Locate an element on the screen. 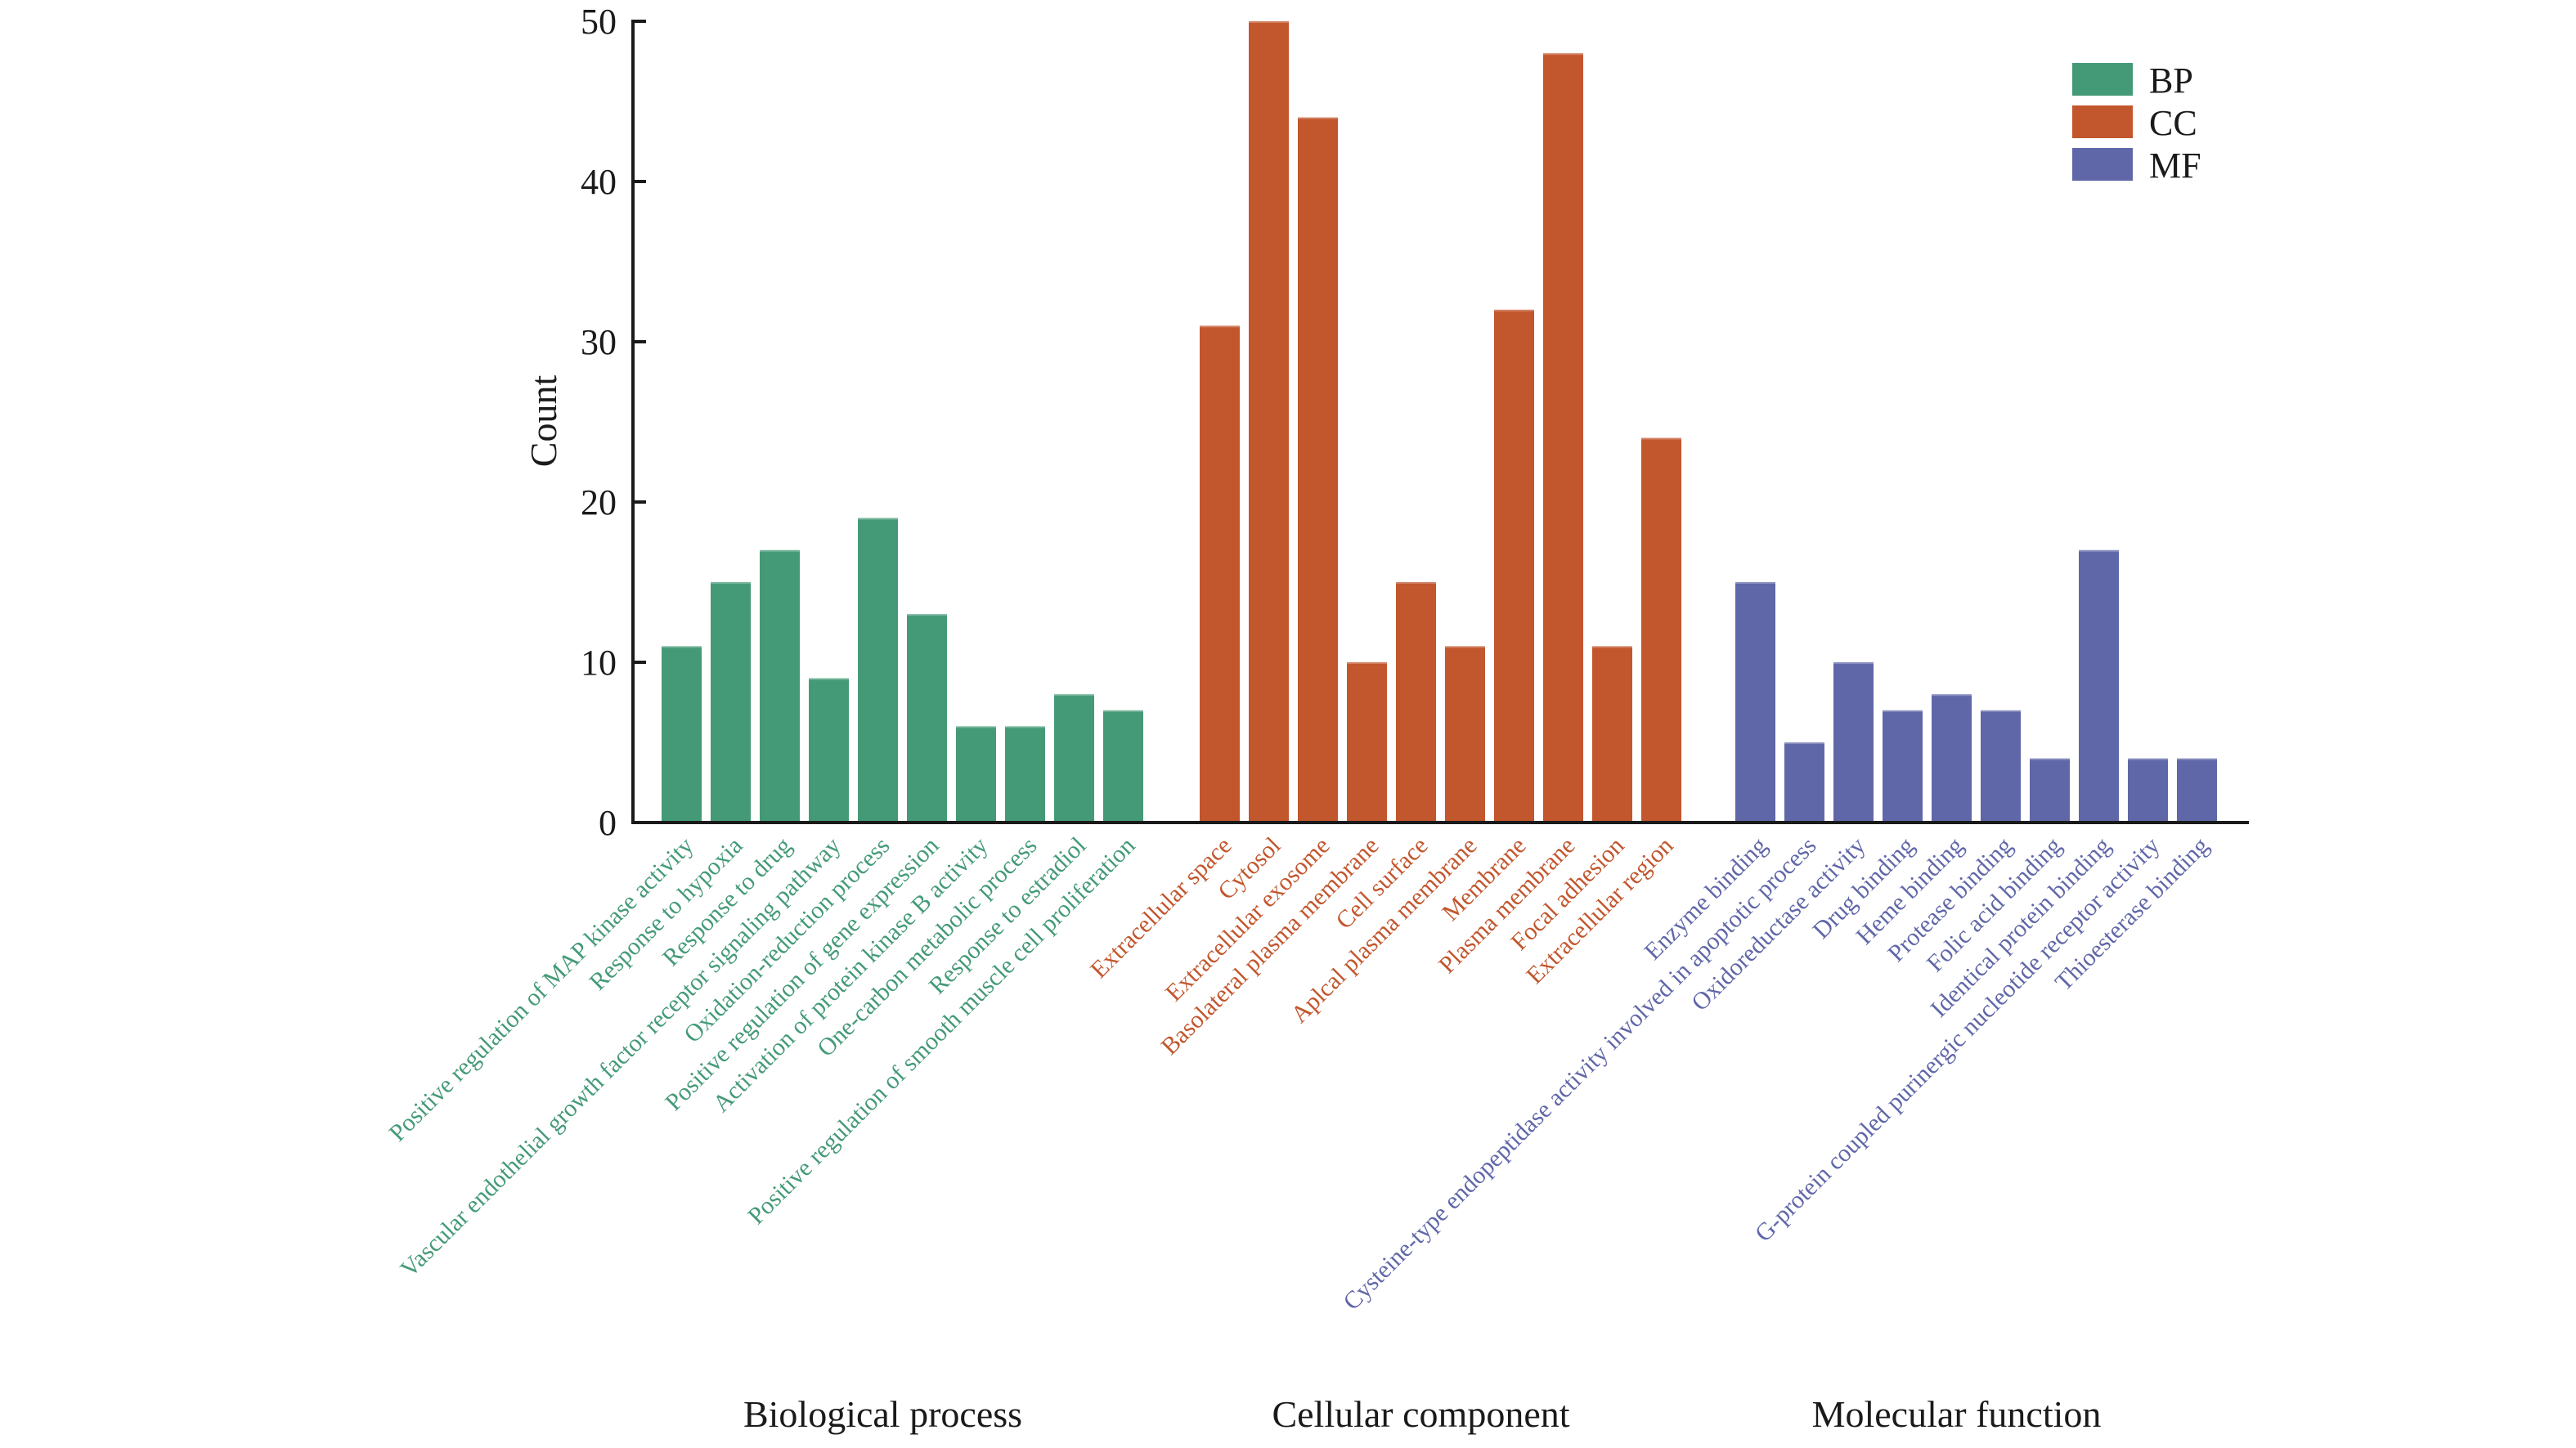  bar-mf-enzyme-binding is located at coordinates (1755, 702).